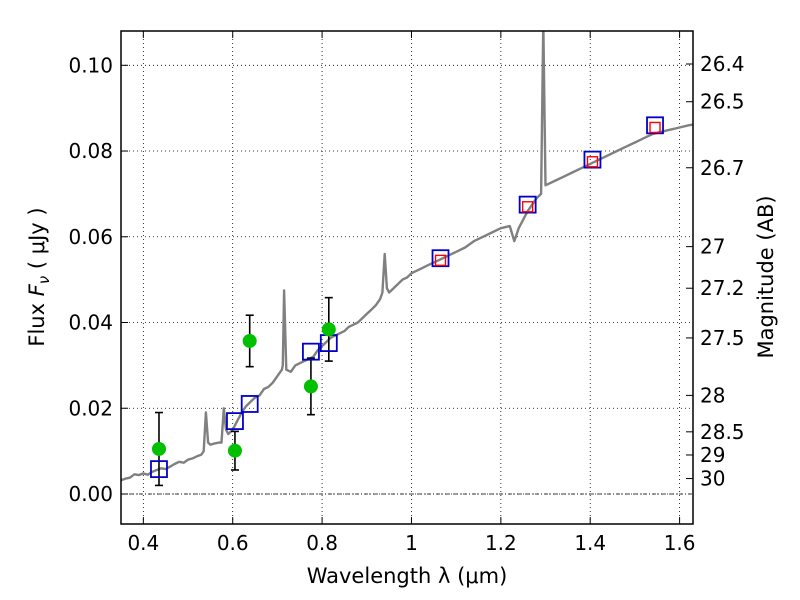 The image size is (800, 600). I want to click on error-bars, so click(243, 391).